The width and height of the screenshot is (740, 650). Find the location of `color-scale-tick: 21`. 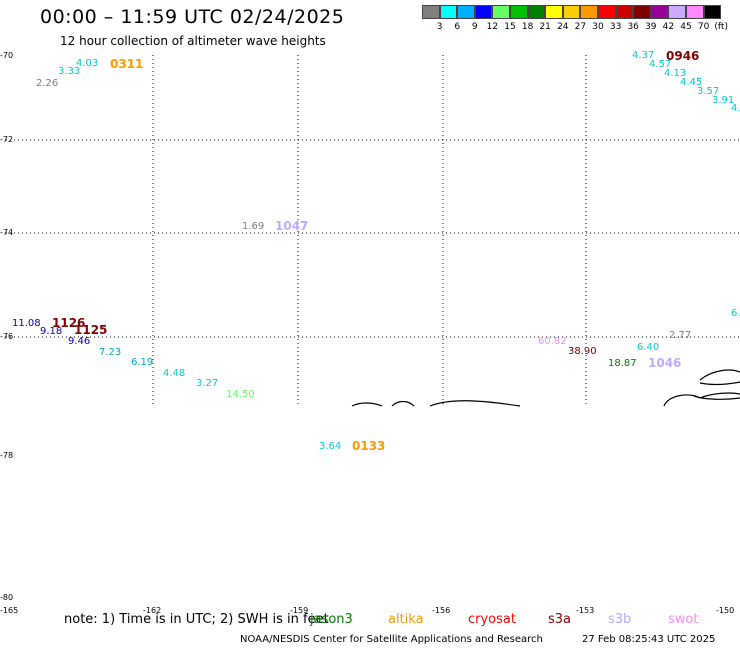

color-scale-tick: 21 is located at coordinates (545, 27).